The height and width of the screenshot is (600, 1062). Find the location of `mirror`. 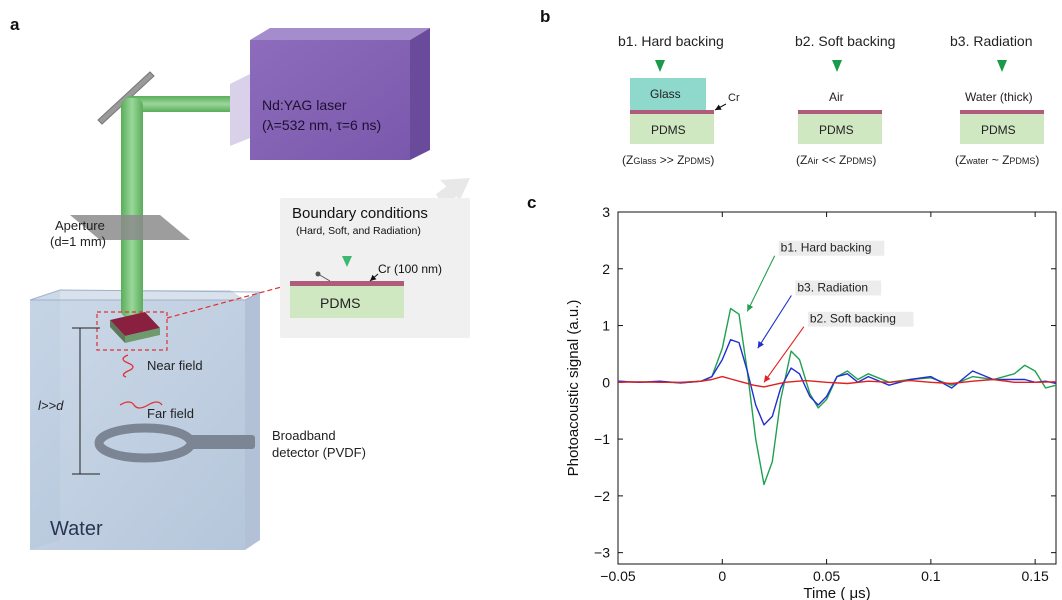

mirror is located at coordinates (126, 98).